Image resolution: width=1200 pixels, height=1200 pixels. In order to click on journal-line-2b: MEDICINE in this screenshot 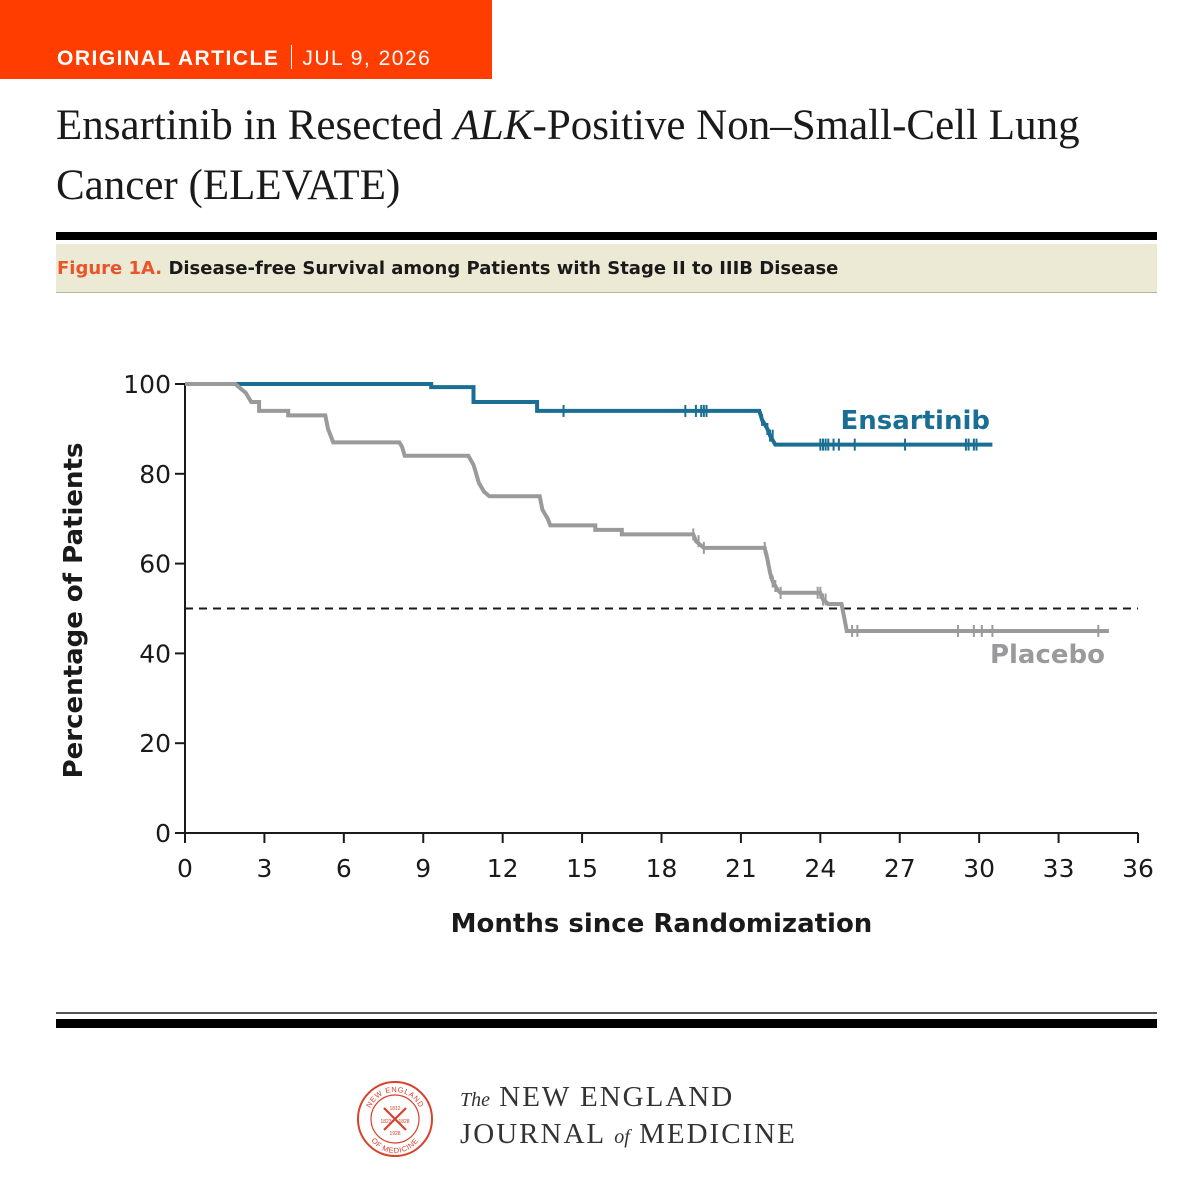, I will do `click(718, 1134)`.